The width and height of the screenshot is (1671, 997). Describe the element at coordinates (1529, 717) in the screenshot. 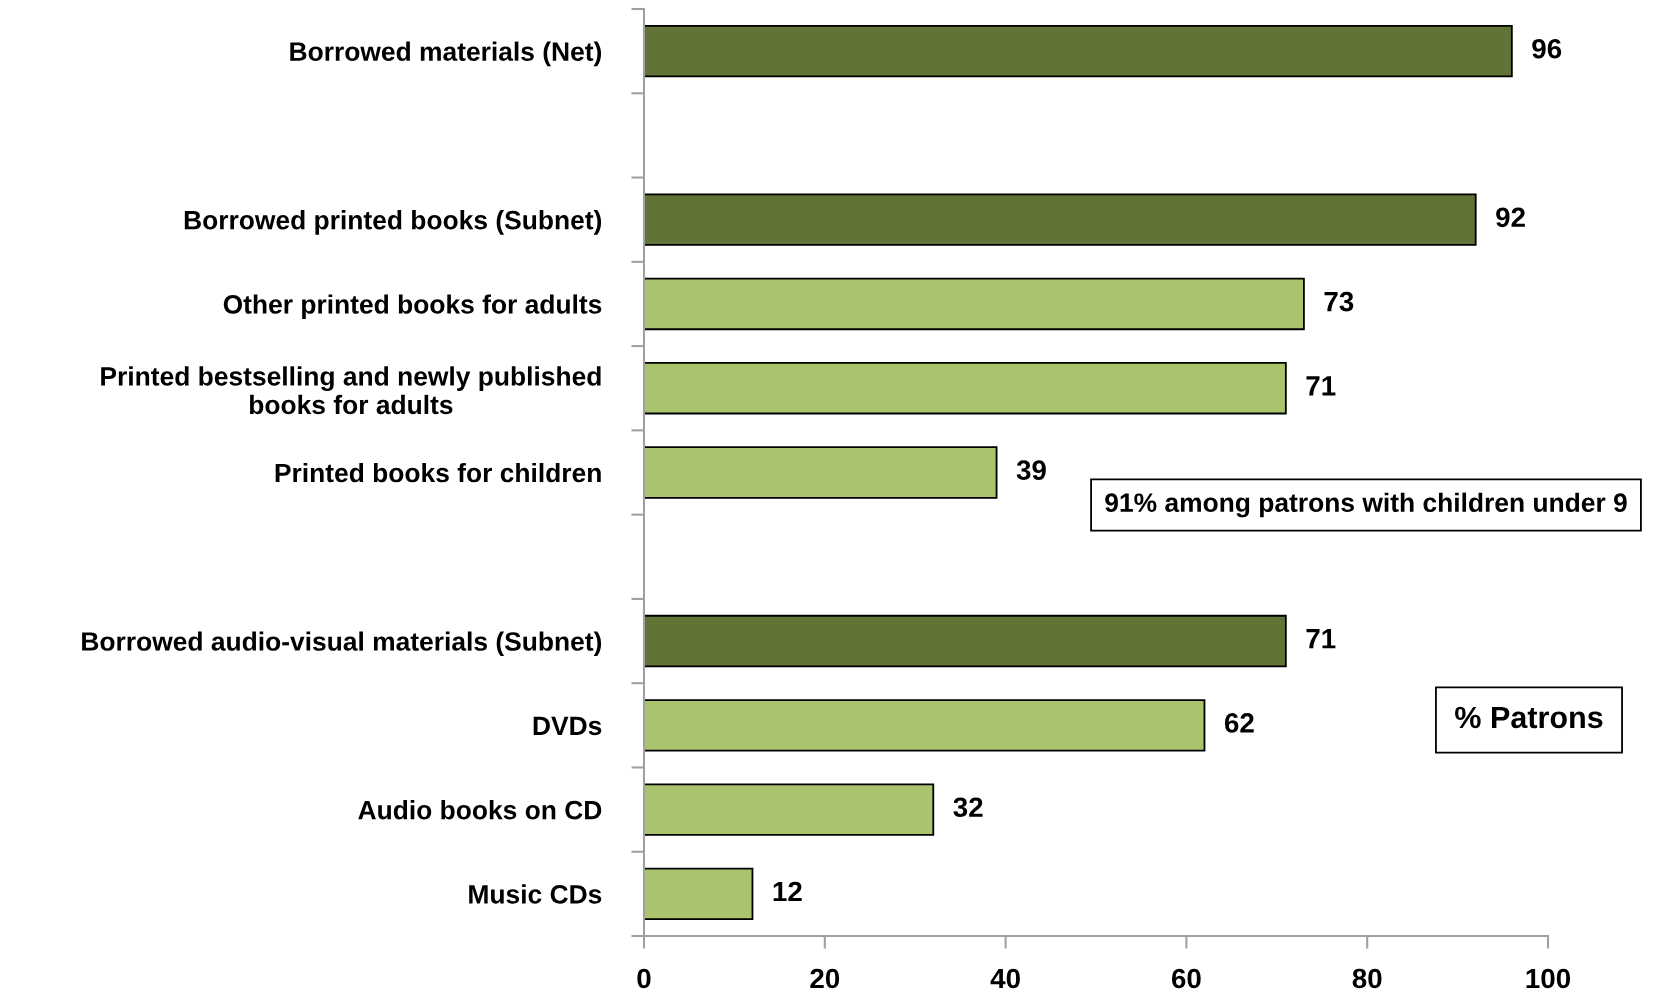

I see `annotation: % Patrons` at that location.